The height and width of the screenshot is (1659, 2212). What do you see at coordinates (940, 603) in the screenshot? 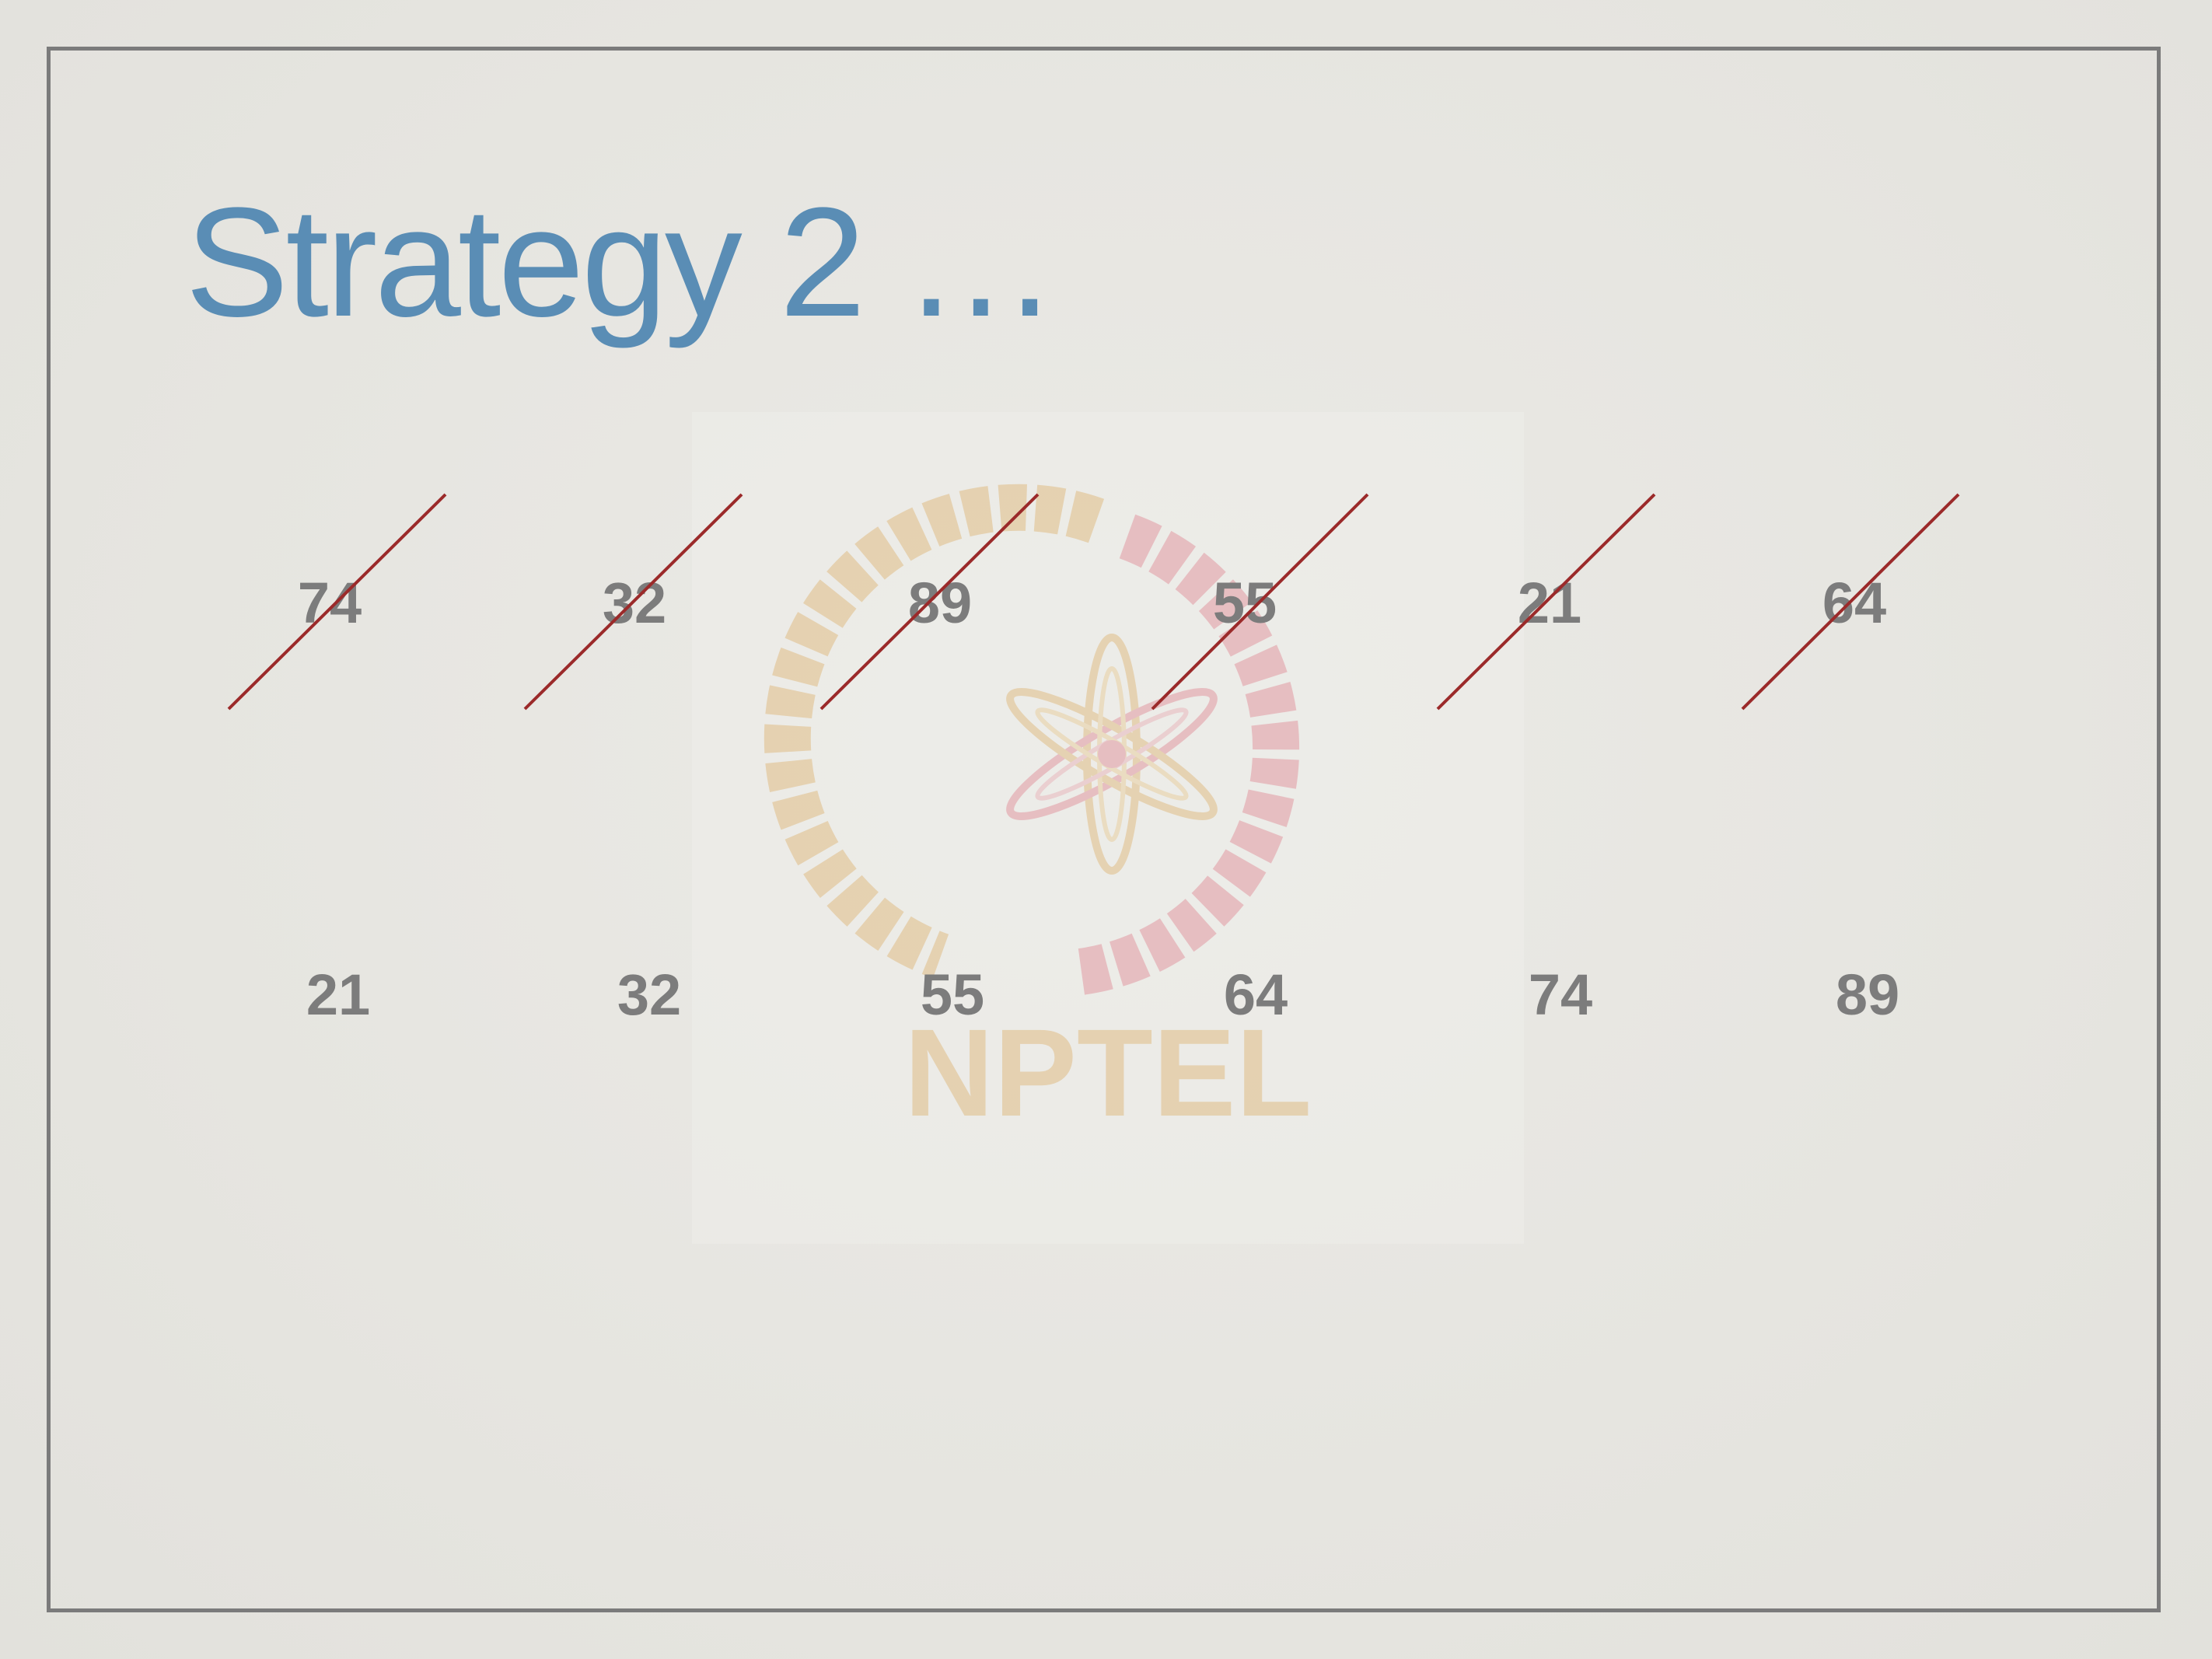
I see `original-number: 89` at bounding box center [940, 603].